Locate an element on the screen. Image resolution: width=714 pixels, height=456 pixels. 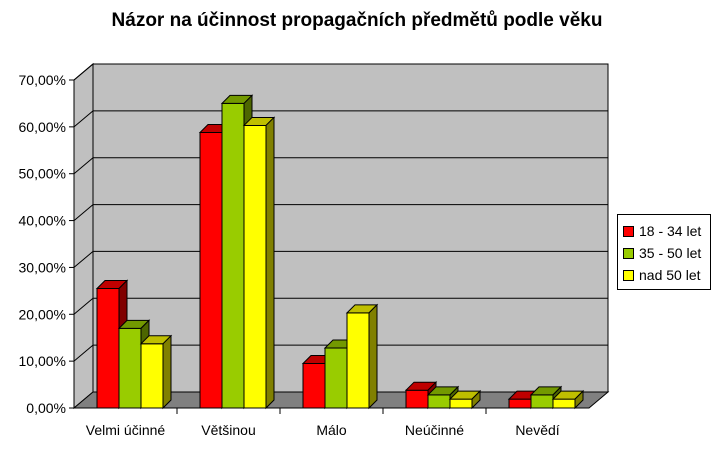
x-tick-label: Většinou is located at coordinates (228, 430).